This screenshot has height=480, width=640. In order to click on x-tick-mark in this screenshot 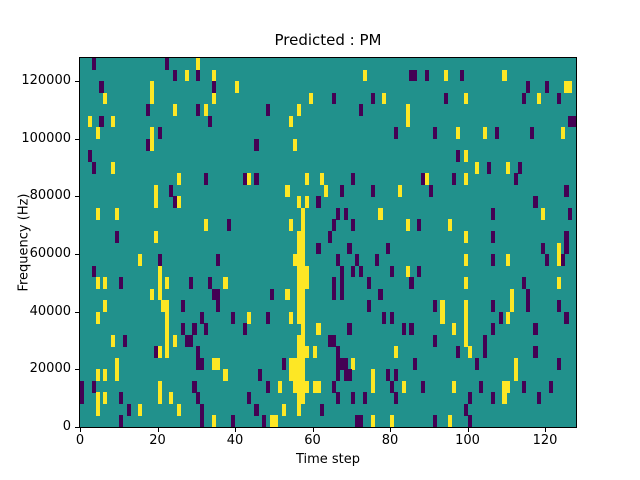, I will do `click(468, 430)`.